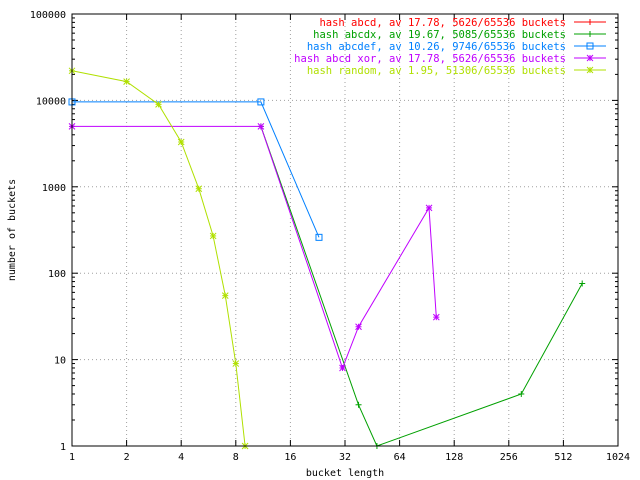  What do you see at coordinates (48, 15) in the screenshot?
I see `y-tick-label: 100000` at bounding box center [48, 15].